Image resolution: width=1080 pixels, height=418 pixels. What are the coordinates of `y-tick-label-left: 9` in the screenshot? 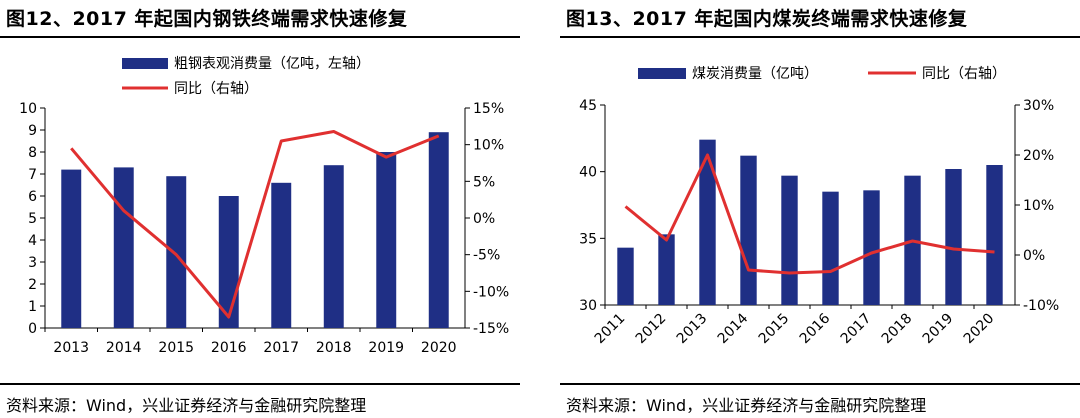 It's located at (32, 131).